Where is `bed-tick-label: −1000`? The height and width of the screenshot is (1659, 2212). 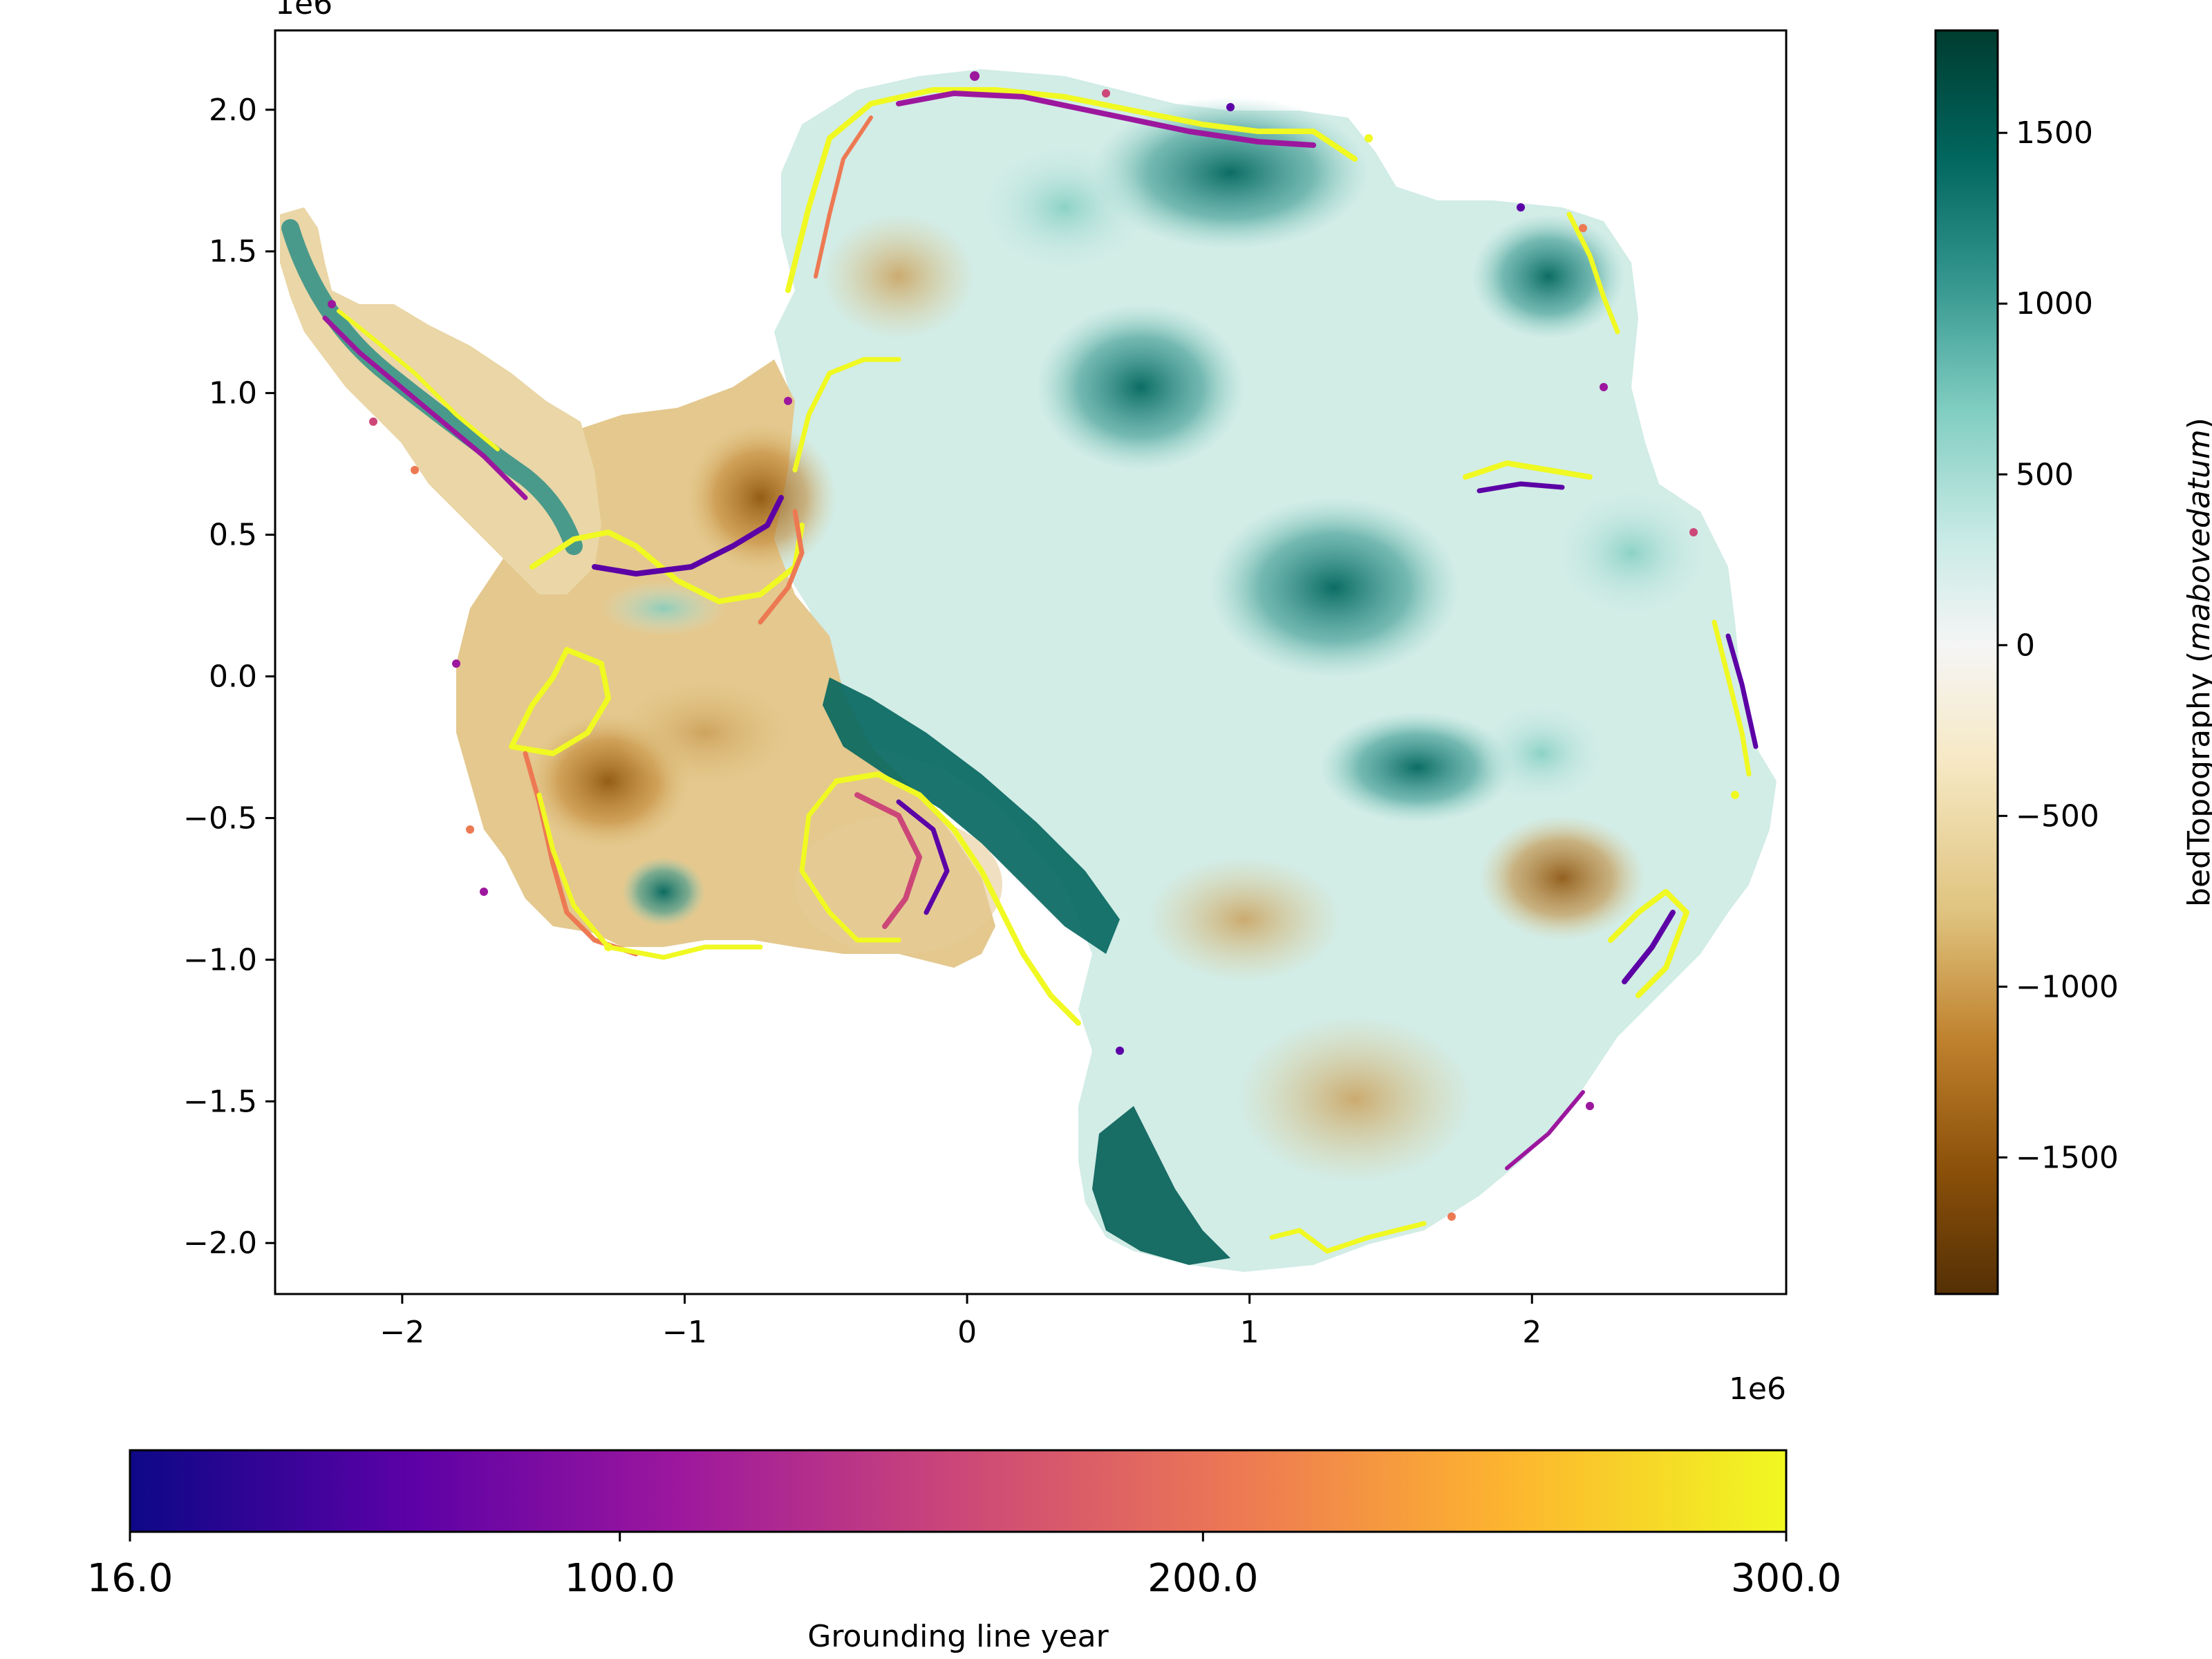
bed-tick-label: −1000 is located at coordinates (2067, 986).